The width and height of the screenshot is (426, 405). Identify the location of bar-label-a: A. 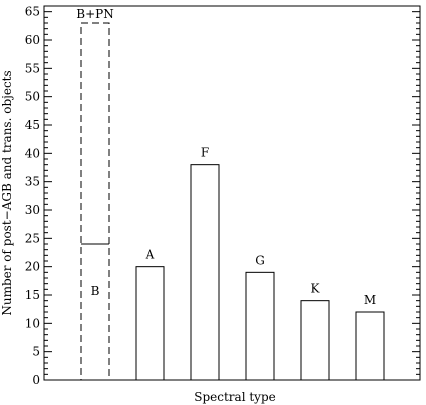
(150, 255).